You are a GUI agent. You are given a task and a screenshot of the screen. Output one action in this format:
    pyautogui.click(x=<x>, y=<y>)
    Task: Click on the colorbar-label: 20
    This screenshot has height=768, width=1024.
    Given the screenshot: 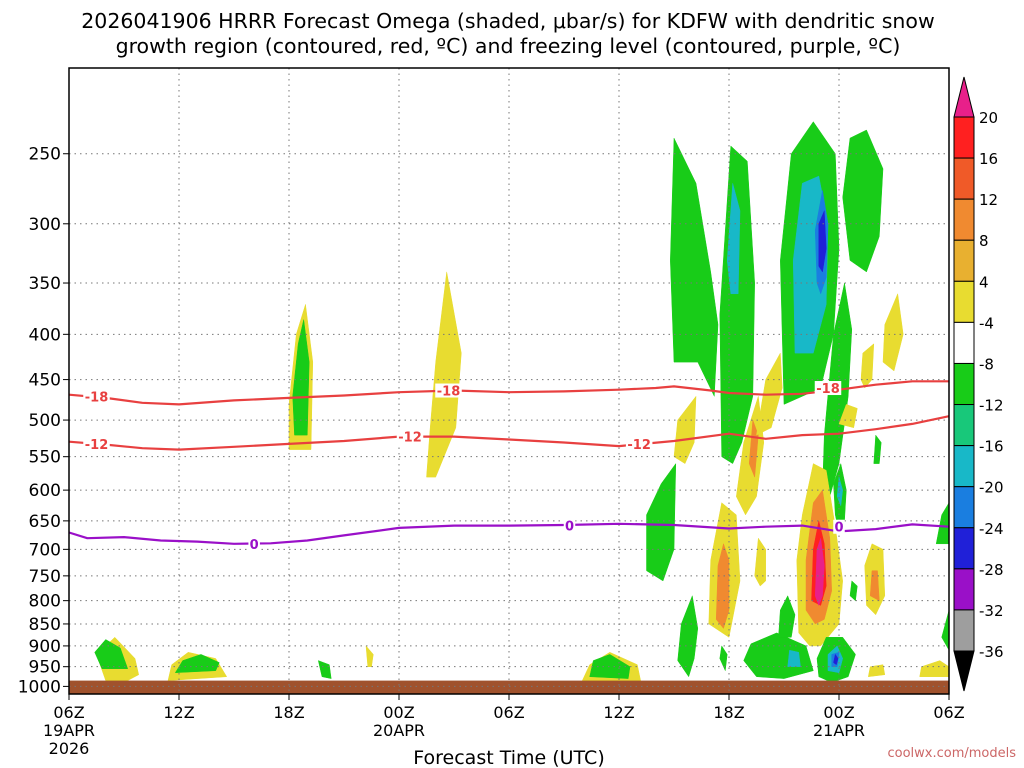 What is the action you would take?
    pyautogui.click(x=988, y=118)
    